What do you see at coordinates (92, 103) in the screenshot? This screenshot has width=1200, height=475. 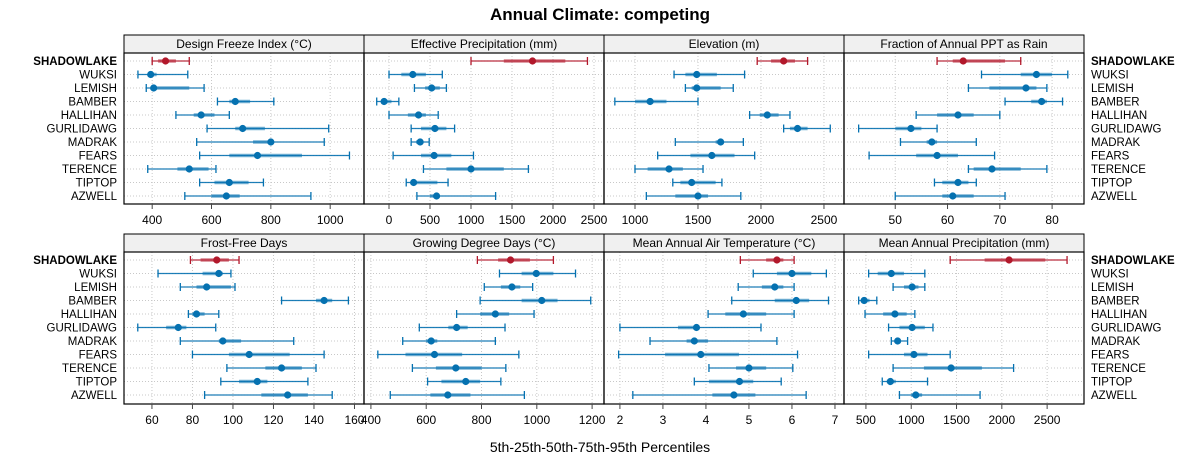 I see `category-label-left: BAMBER` at bounding box center [92, 103].